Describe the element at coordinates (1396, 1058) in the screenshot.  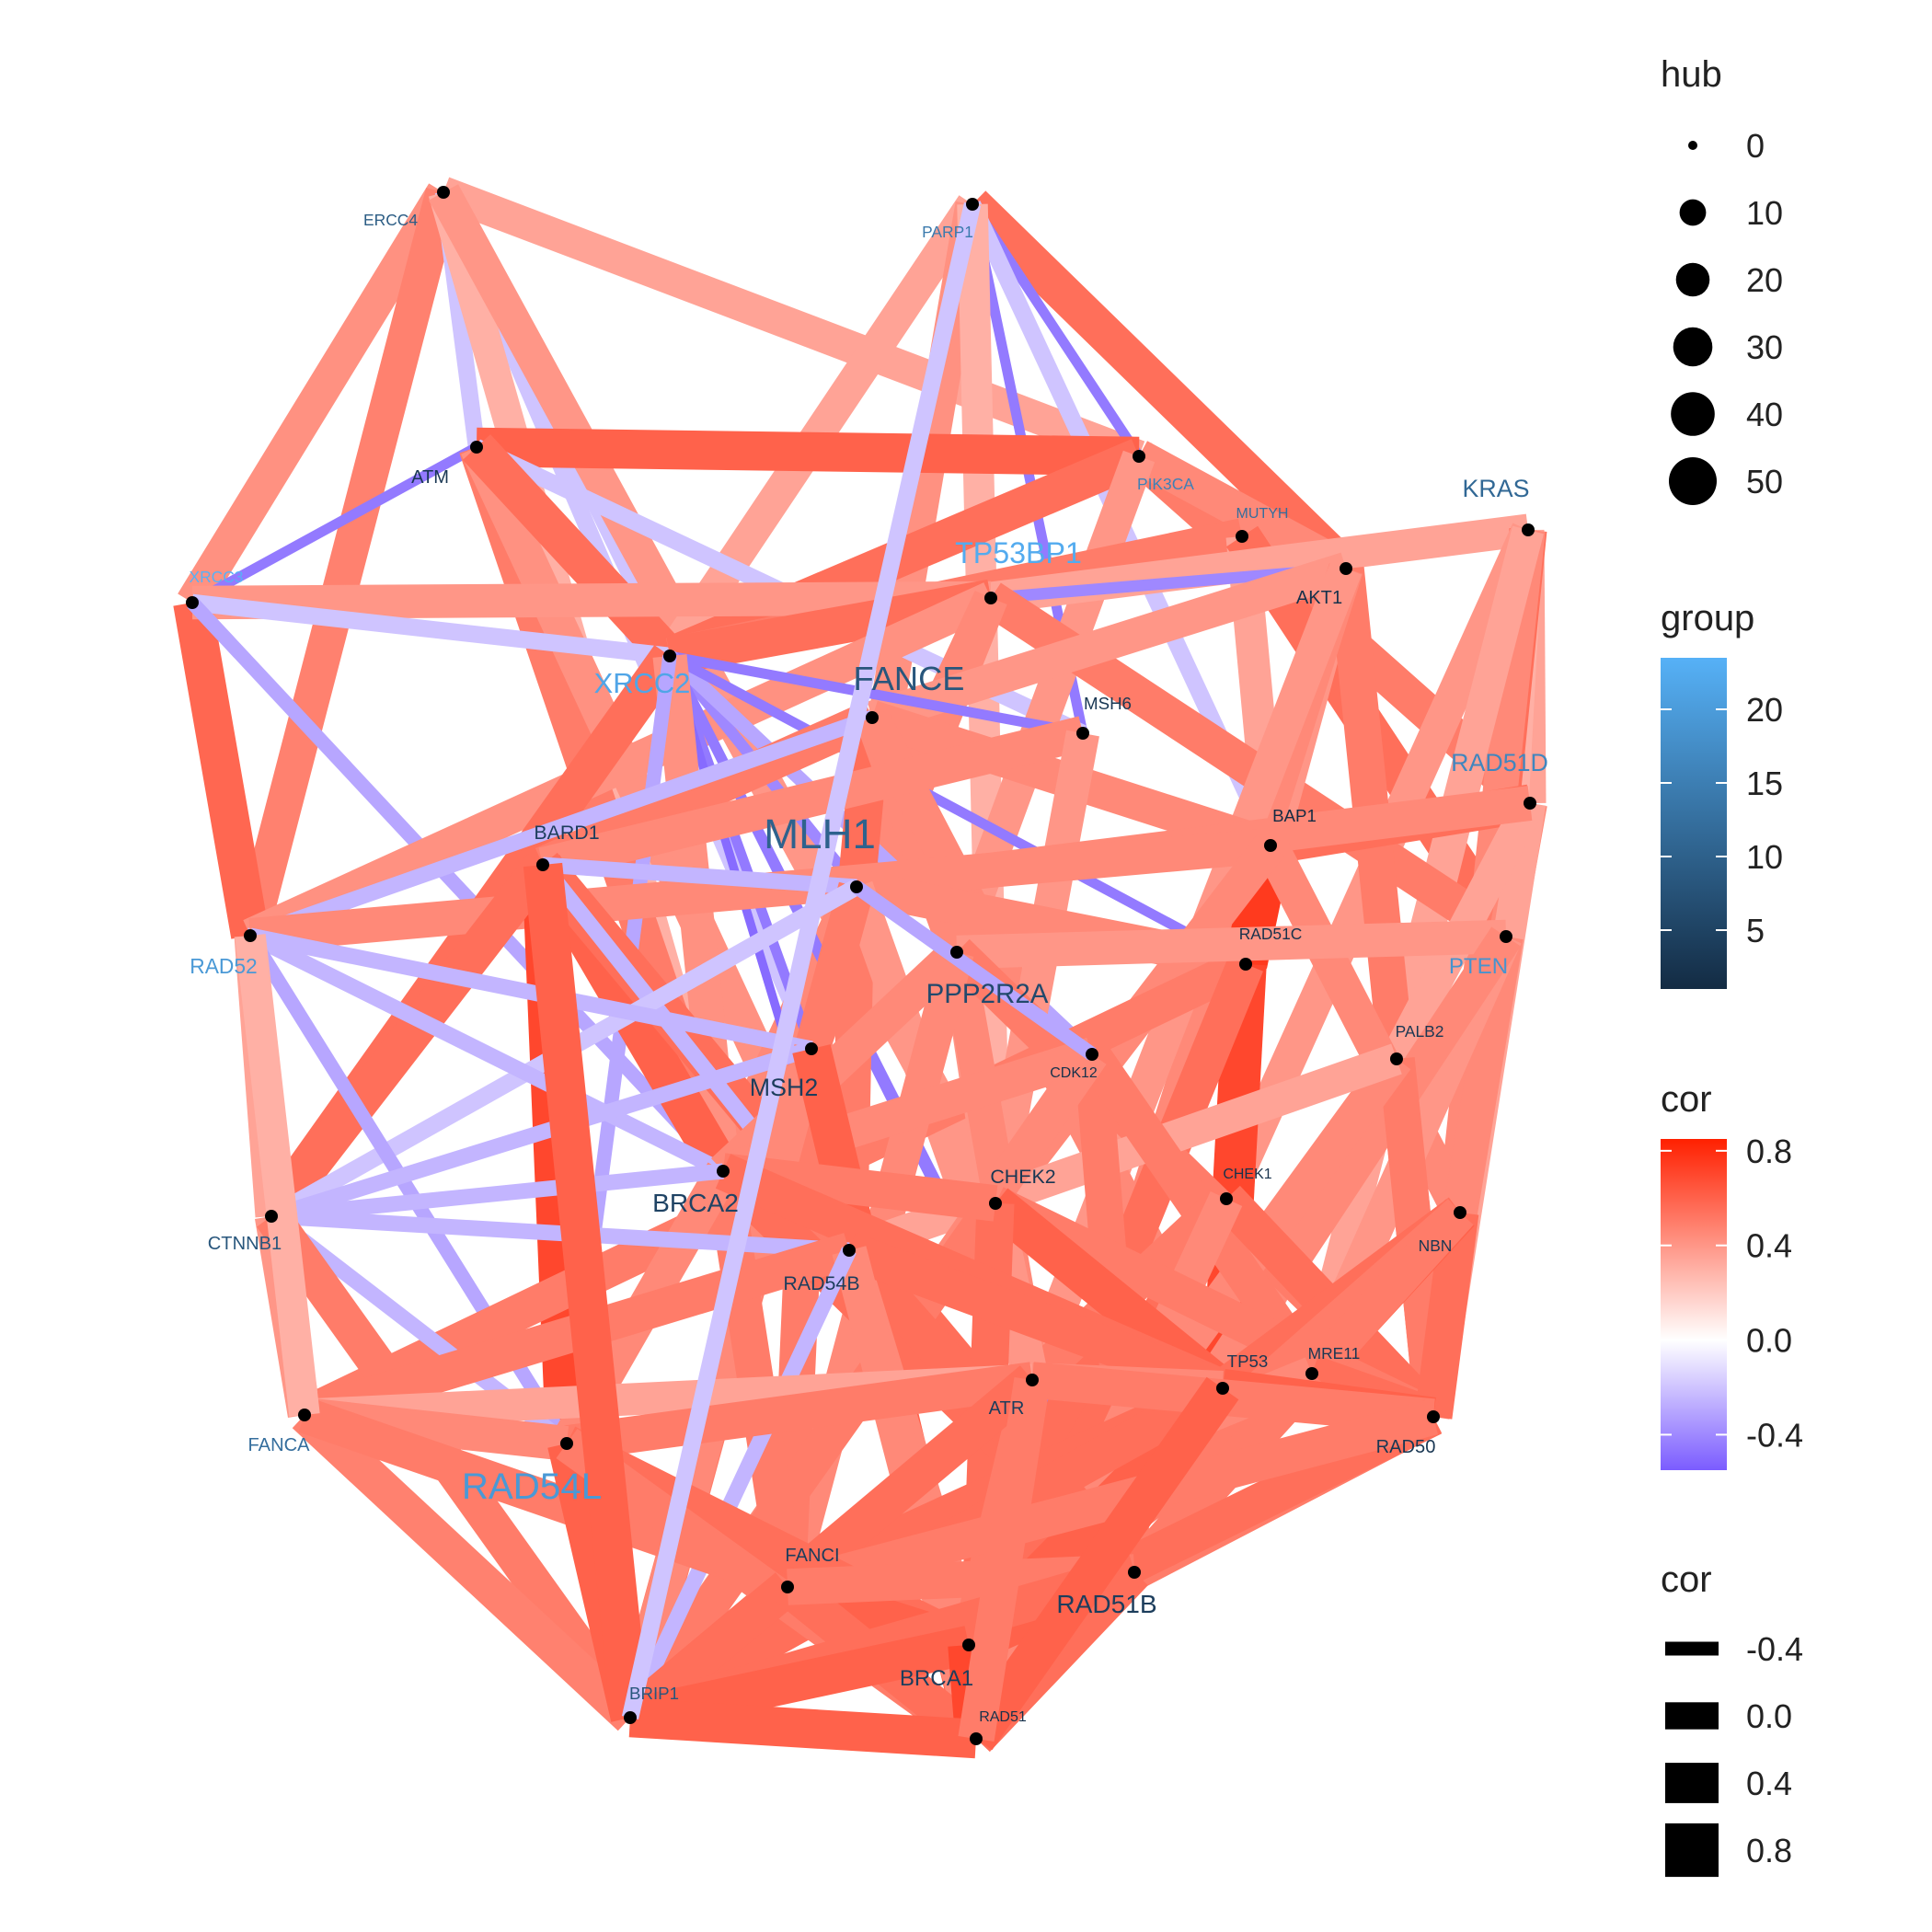
I see `node-palb2` at that location.